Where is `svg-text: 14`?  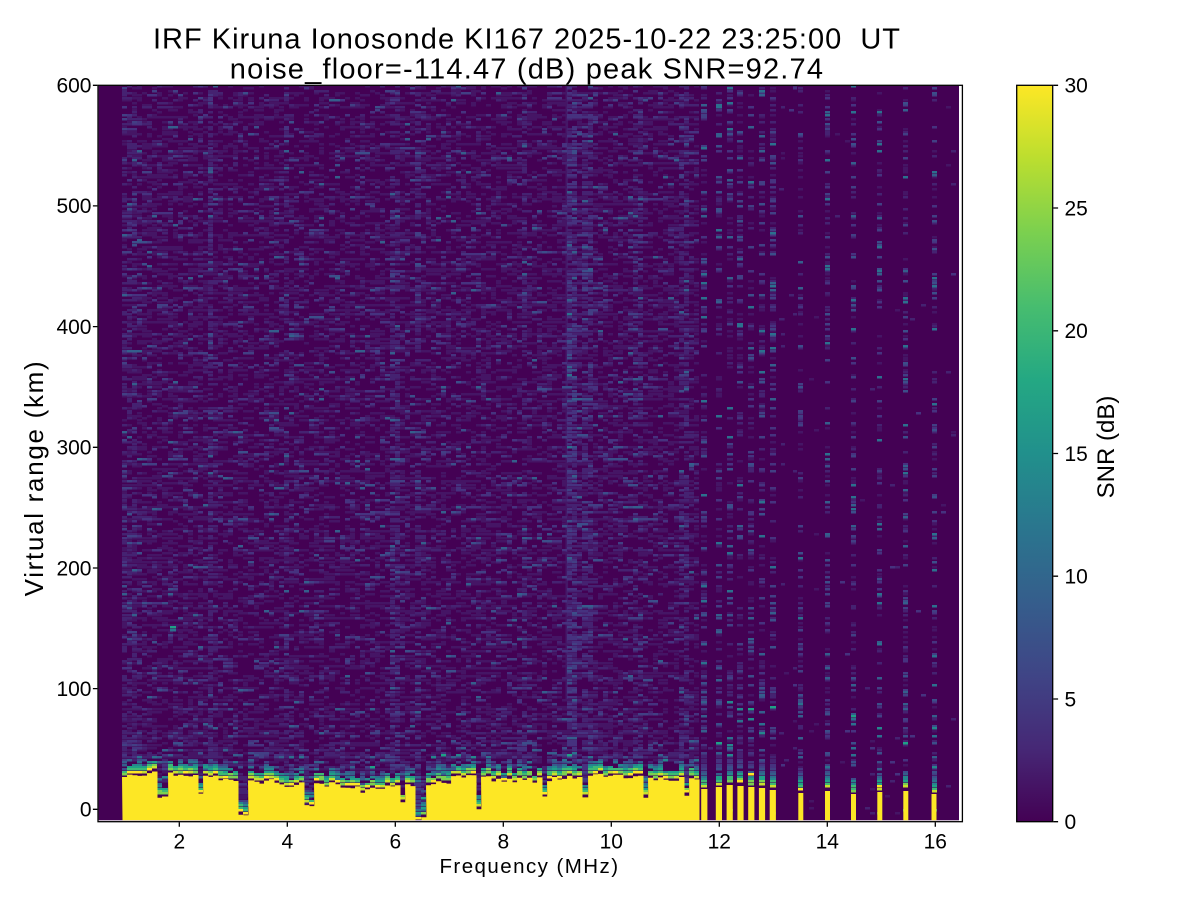 svg-text: 14 is located at coordinates (828, 842).